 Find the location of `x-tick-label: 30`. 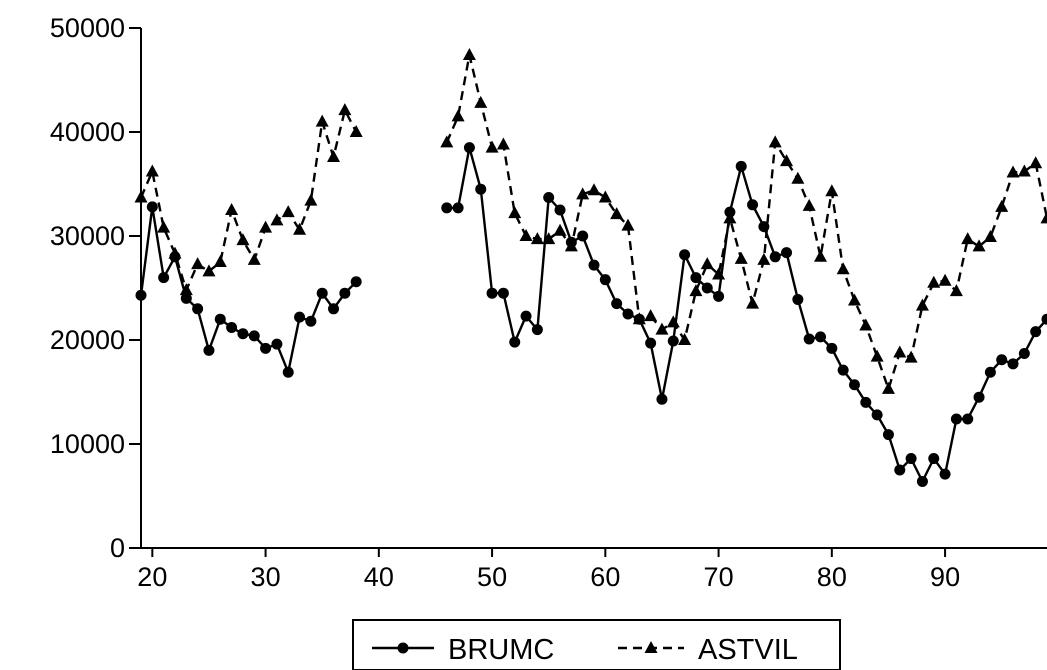

x-tick-label: 30 is located at coordinates (266, 577).